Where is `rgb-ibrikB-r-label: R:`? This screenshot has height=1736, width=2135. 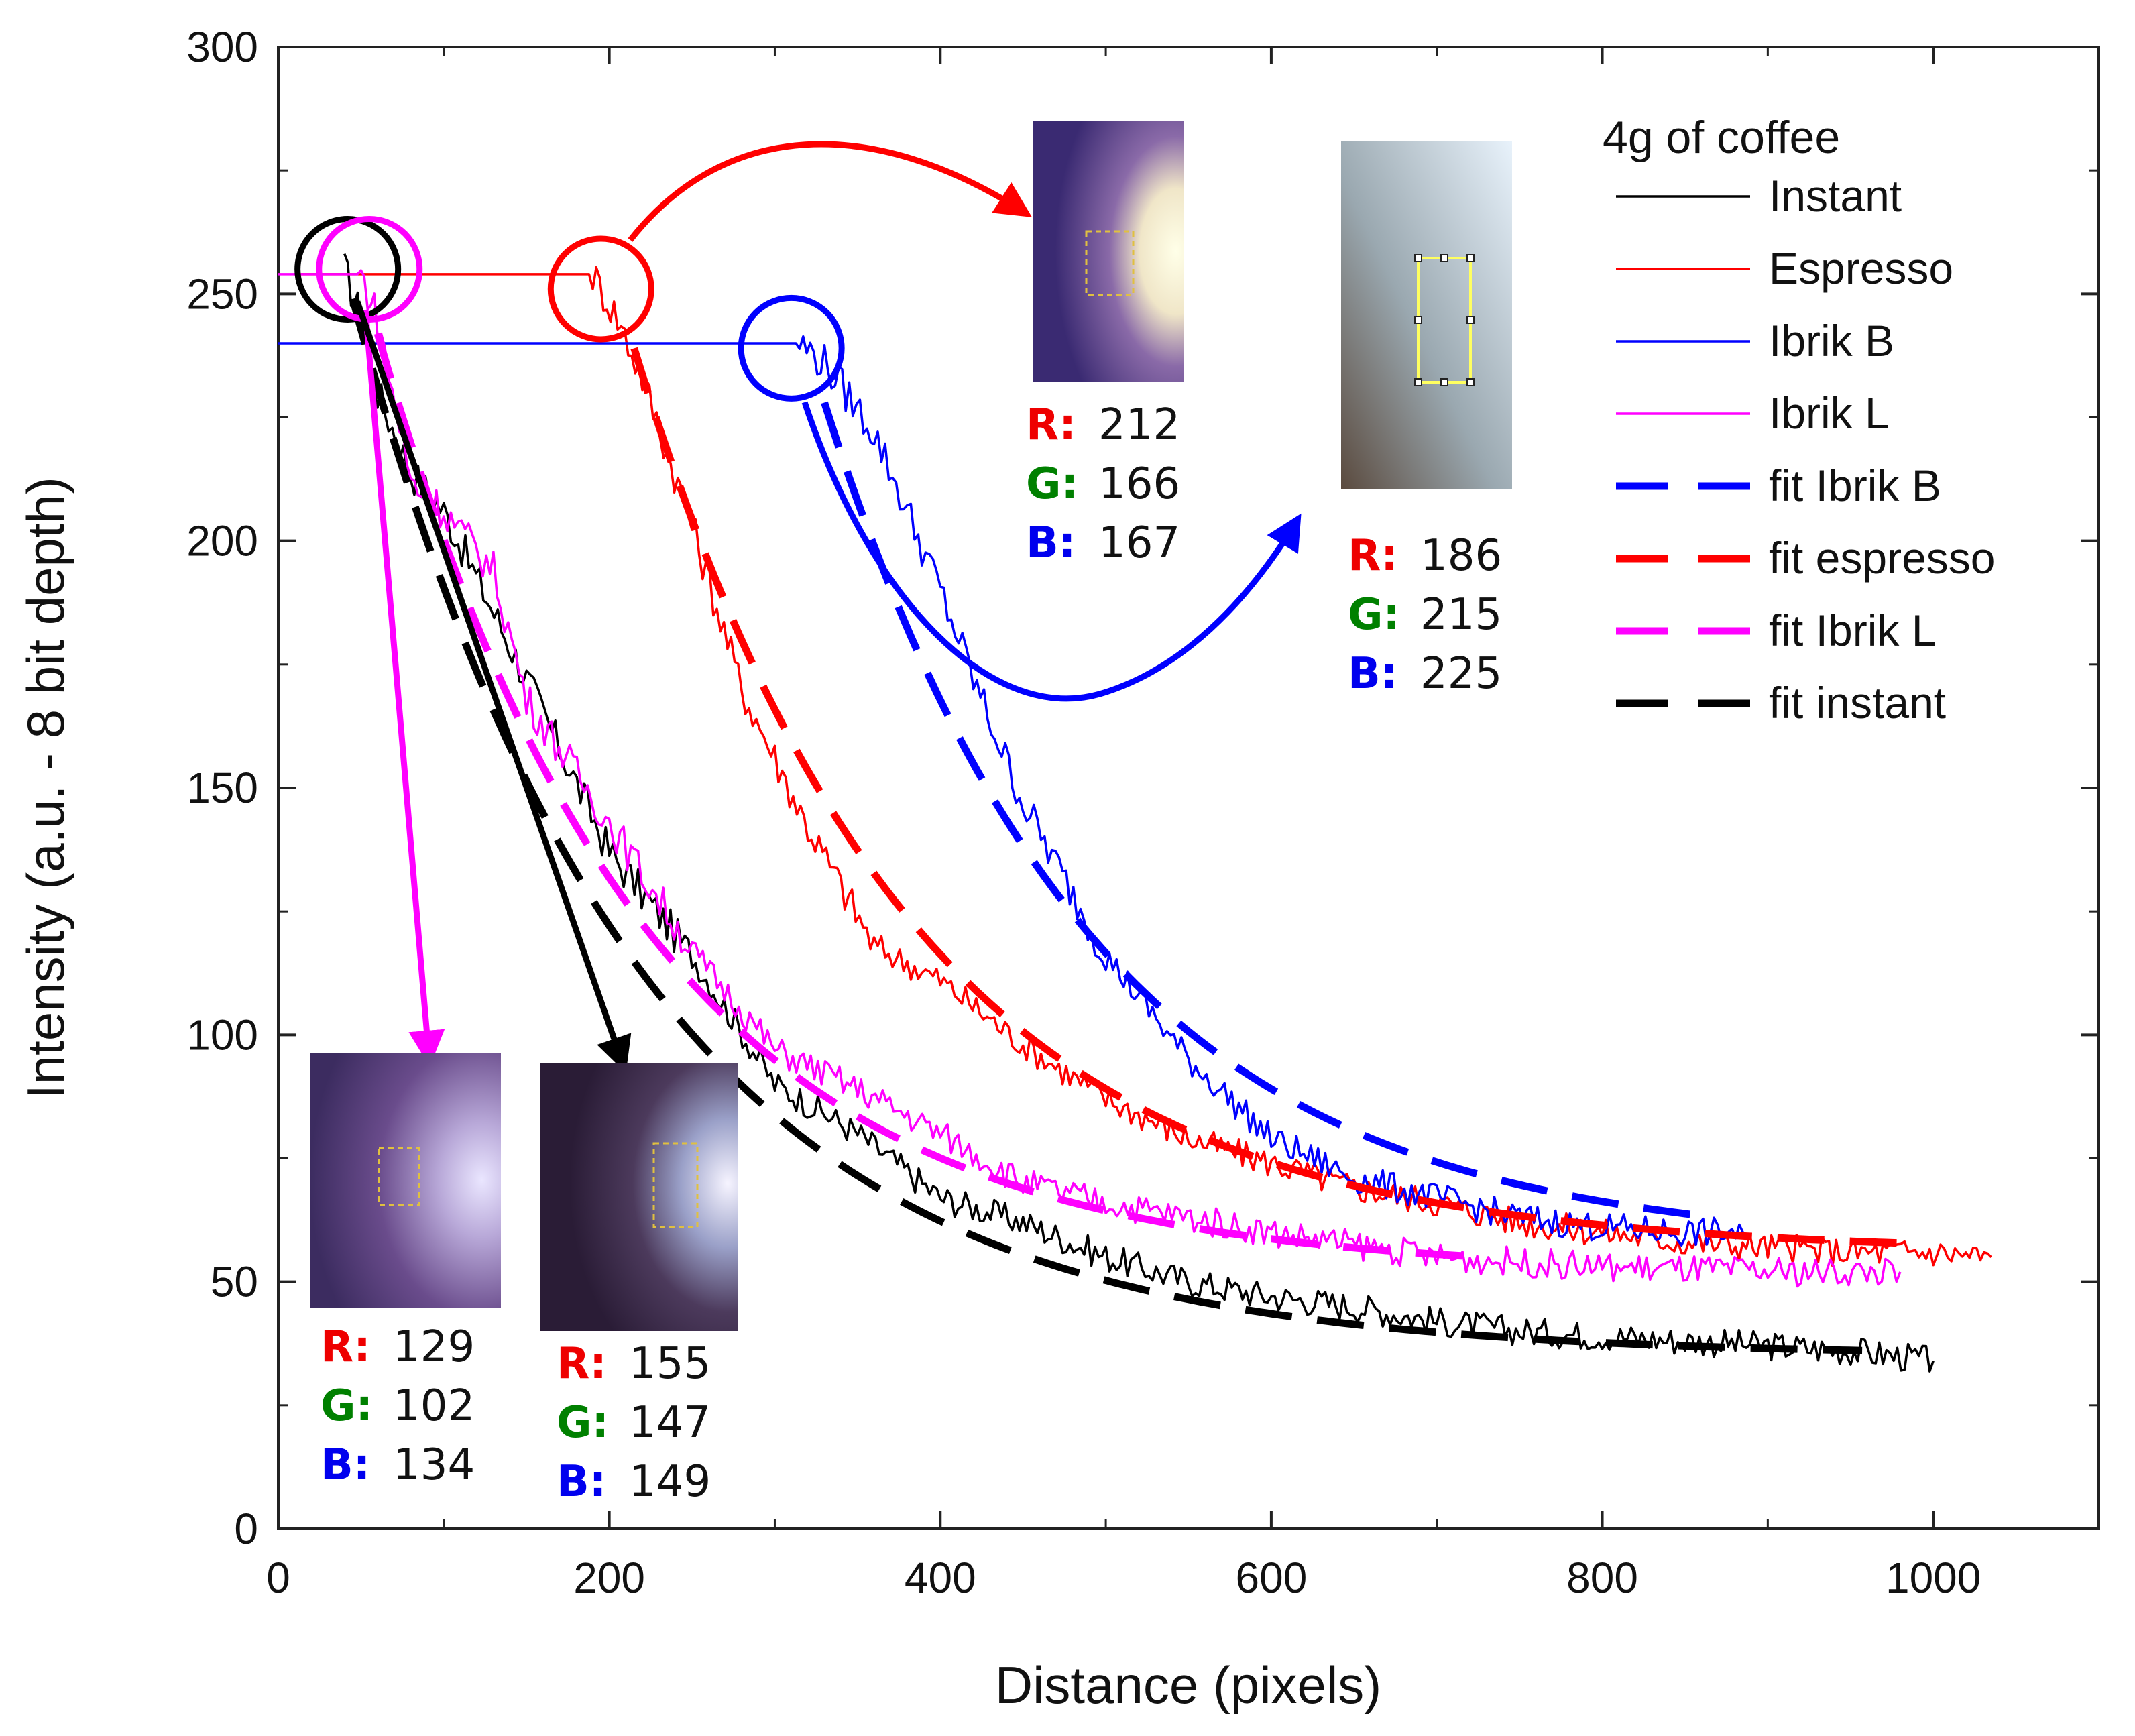 rgb-ibrikB-r-label: R: is located at coordinates (1373, 556).